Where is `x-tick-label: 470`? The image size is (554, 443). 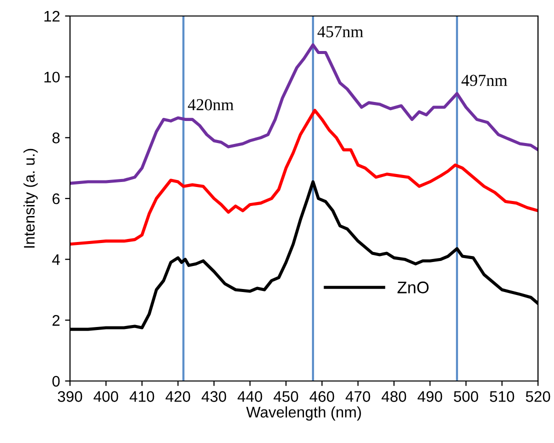 x-tick-label: 470 is located at coordinates (358, 396).